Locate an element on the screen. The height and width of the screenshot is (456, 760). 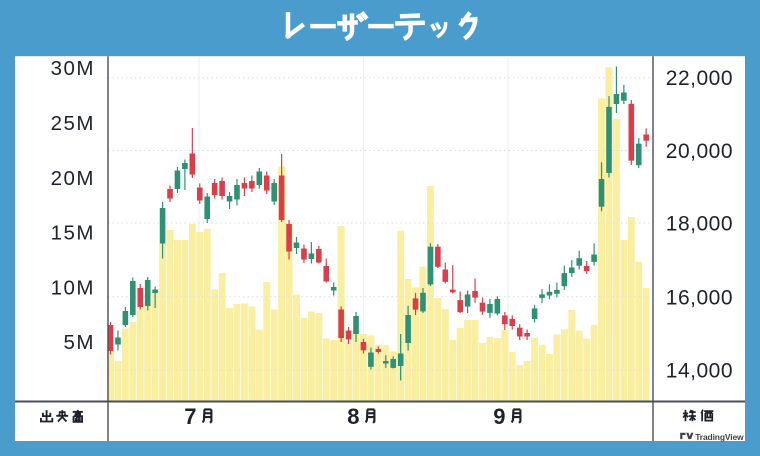
svg-text: 7 is located at coordinates (190, 416).